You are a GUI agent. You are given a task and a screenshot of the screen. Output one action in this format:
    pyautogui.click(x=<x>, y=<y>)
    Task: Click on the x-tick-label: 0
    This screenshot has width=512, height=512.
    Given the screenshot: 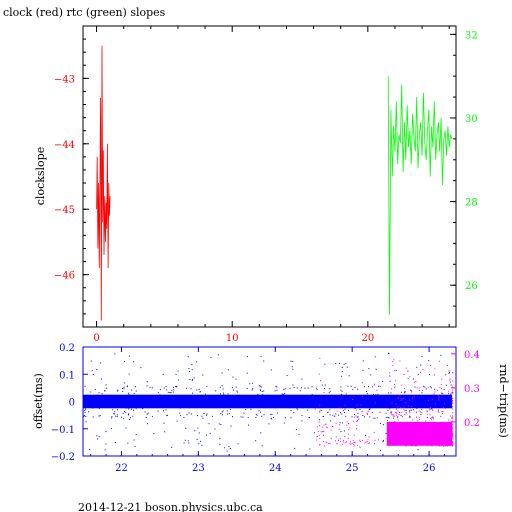 What is the action you would take?
    pyautogui.click(x=96, y=338)
    